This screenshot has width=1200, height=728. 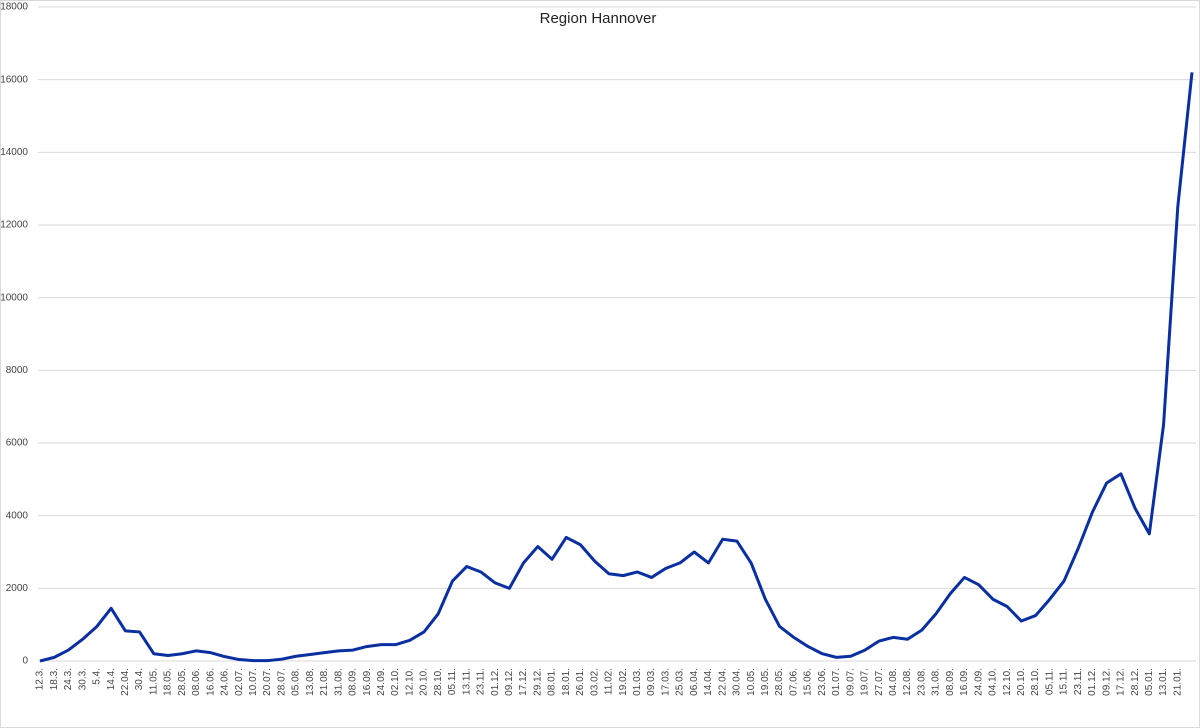 I want to click on y-tick-label: 8000, so click(x=17, y=370).